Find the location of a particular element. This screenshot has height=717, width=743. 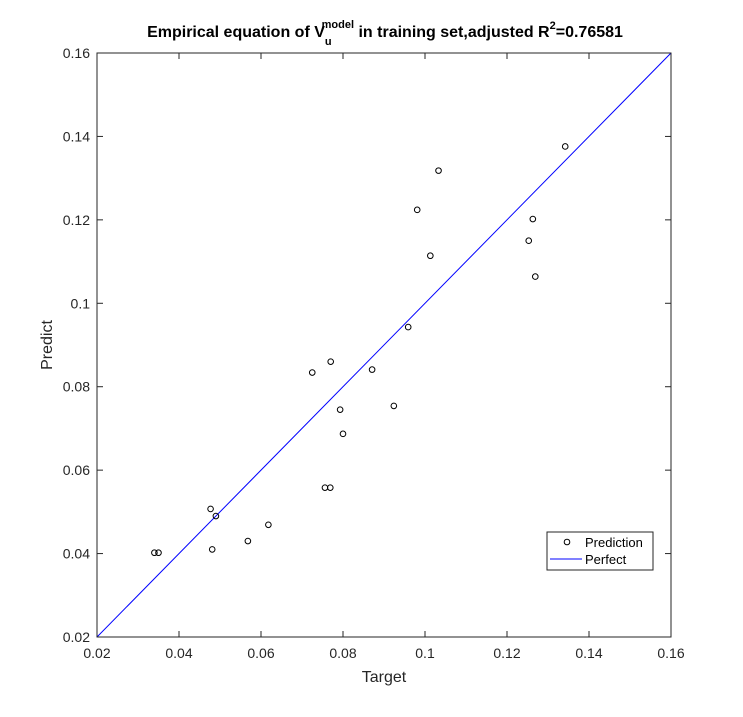

y-tick-label: 0.12 is located at coordinates (76, 220).